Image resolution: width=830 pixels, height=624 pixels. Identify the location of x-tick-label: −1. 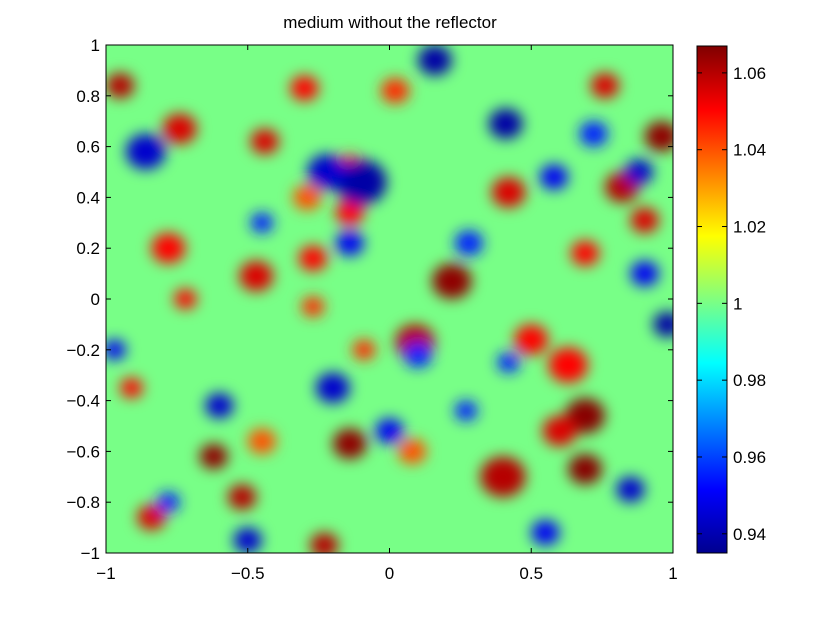
(105, 573).